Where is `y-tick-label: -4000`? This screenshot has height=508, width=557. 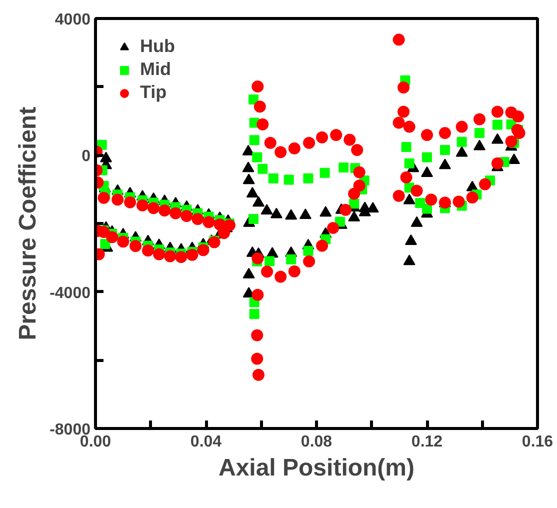
y-tick-label: -4000 is located at coordinates (70, 293).